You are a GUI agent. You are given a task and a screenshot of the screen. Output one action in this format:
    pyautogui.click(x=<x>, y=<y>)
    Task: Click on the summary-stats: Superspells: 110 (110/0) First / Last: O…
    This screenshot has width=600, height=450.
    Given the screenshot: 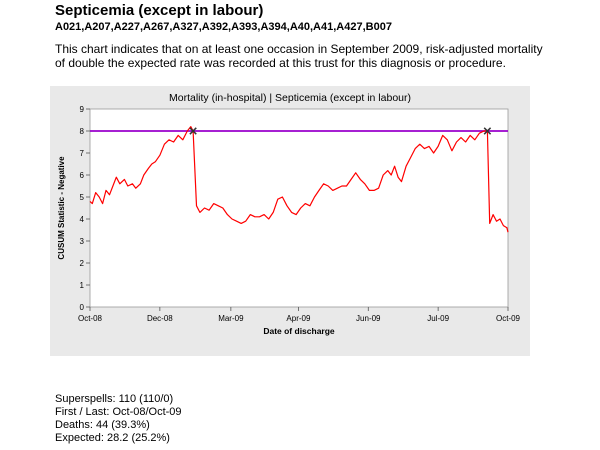 What is the action you would take?
    pyautogui.click(x=118, y=419)
    